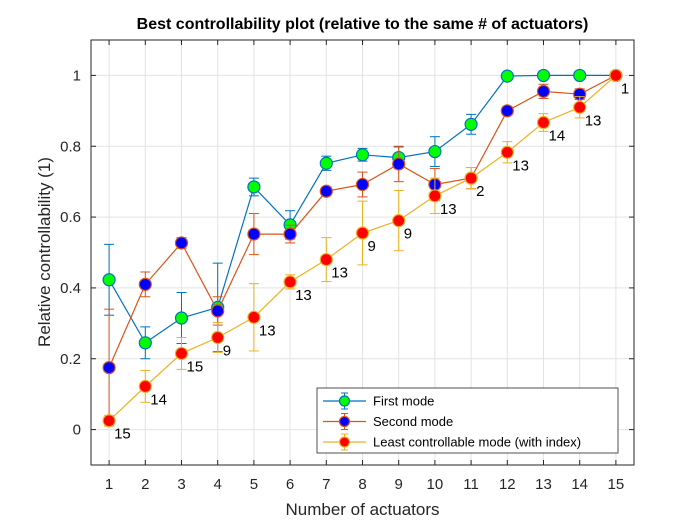 This screenshot has height=525, width=700. Describe the element at coordinates (625, 88) in the screenshot. I see `point-label: 1` at that location.